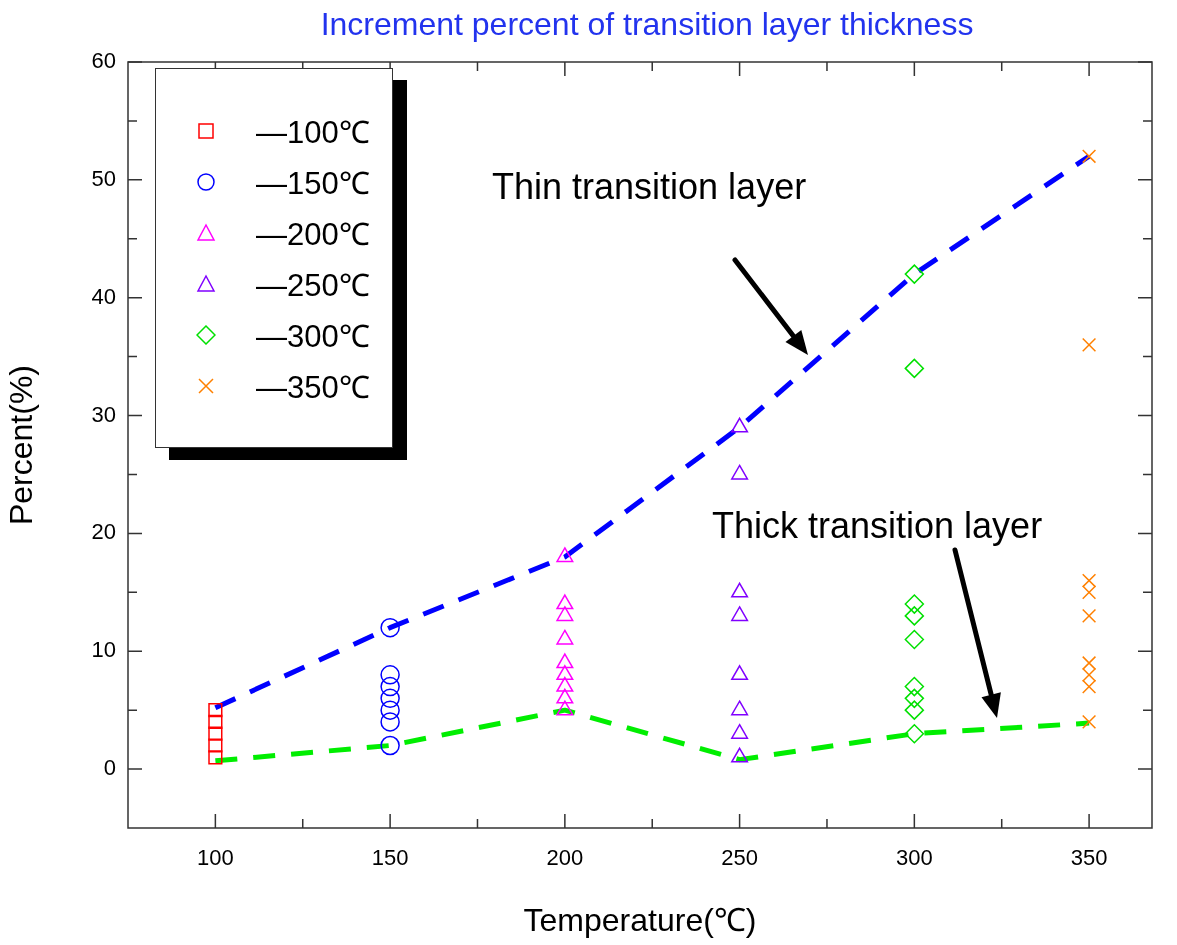  Describe the element at coordinates (109, 768) in the screenshot. I see `y-tick-label: 0` at that location.